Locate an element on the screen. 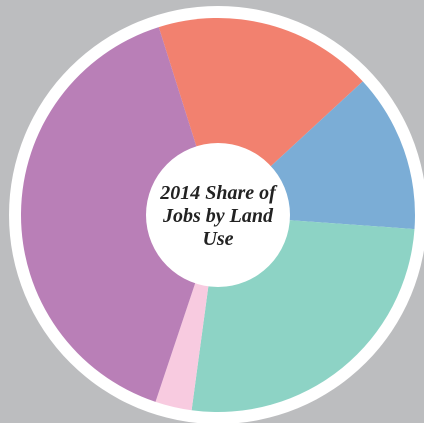  donut-hole is located at coordinates (218, 215).